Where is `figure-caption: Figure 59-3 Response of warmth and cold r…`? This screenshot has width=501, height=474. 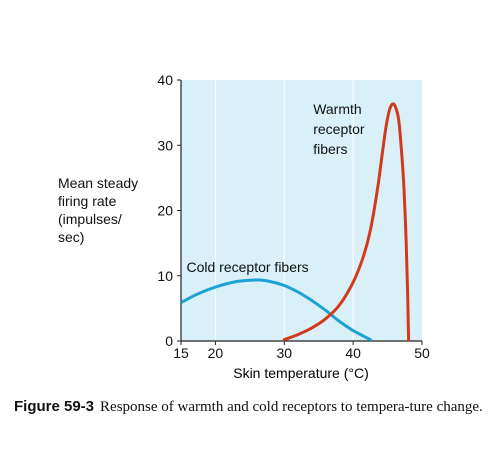 figure-caption: Figure 59-3 Response of warmth and cold r… is located at coordinates (249, 407).